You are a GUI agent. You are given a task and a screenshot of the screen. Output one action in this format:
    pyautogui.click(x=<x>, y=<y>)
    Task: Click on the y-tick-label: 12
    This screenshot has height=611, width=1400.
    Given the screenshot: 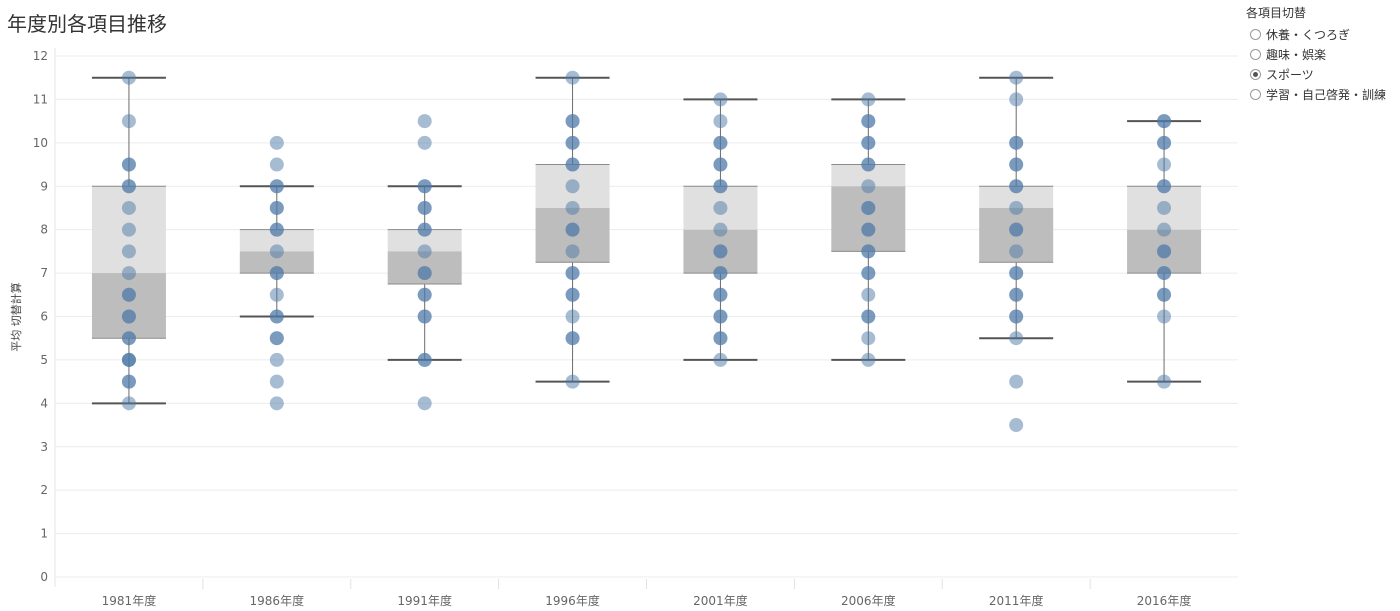 What is the action you would take?
    pyautogui.click(x=40, y=56)
    